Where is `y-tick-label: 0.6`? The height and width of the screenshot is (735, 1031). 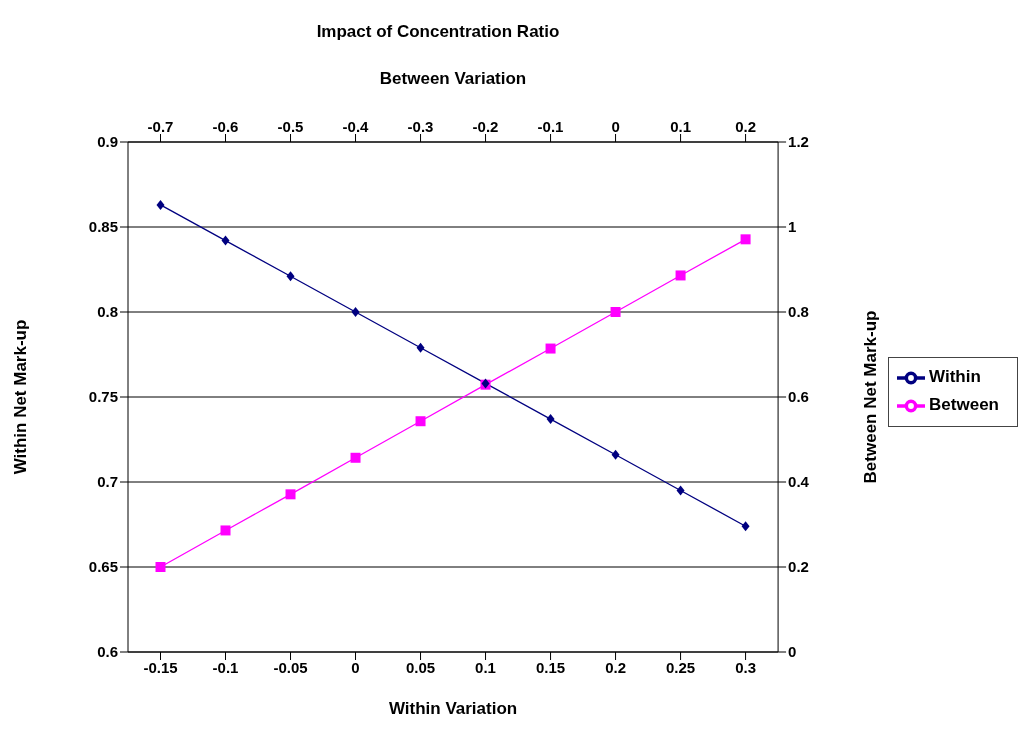 y-tick-label: 0.6 is located at coordinates (107, 652).